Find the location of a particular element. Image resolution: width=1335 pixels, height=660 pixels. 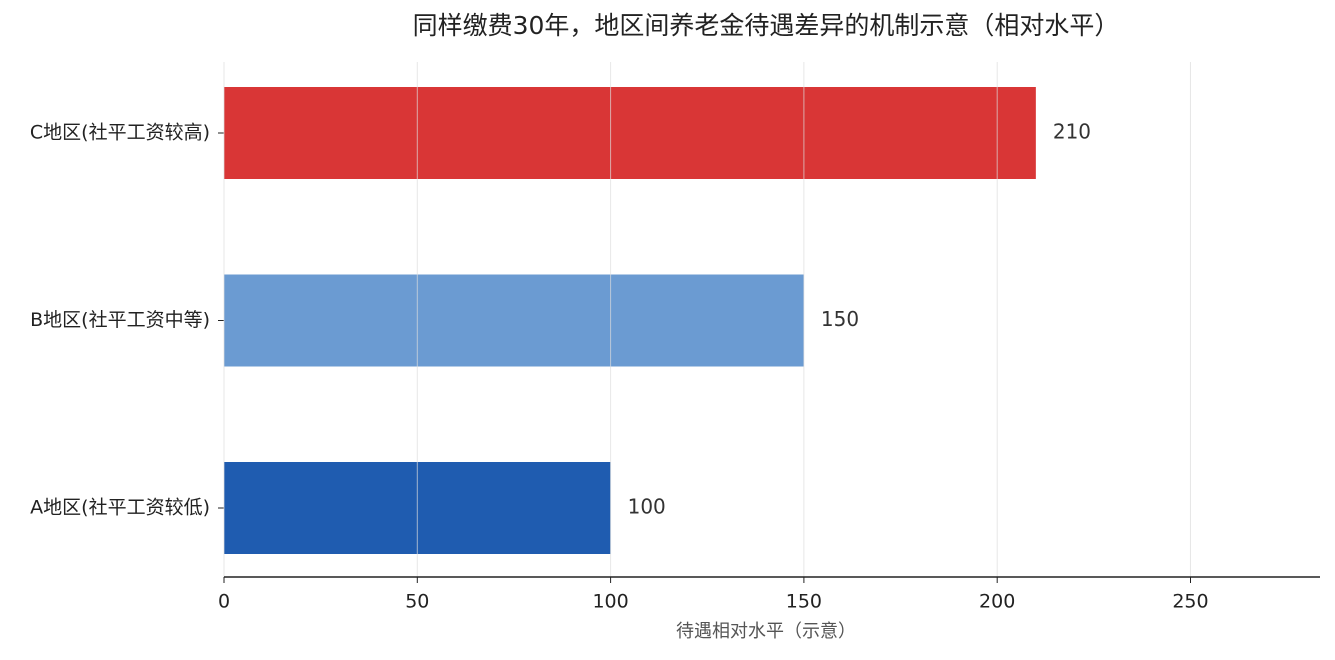

x-tick-label: 50 is located at coordinates (417, 602).